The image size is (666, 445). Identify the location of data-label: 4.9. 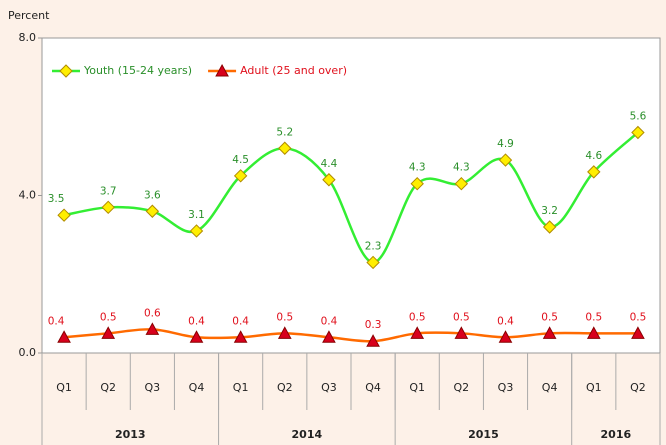
(505, 144).